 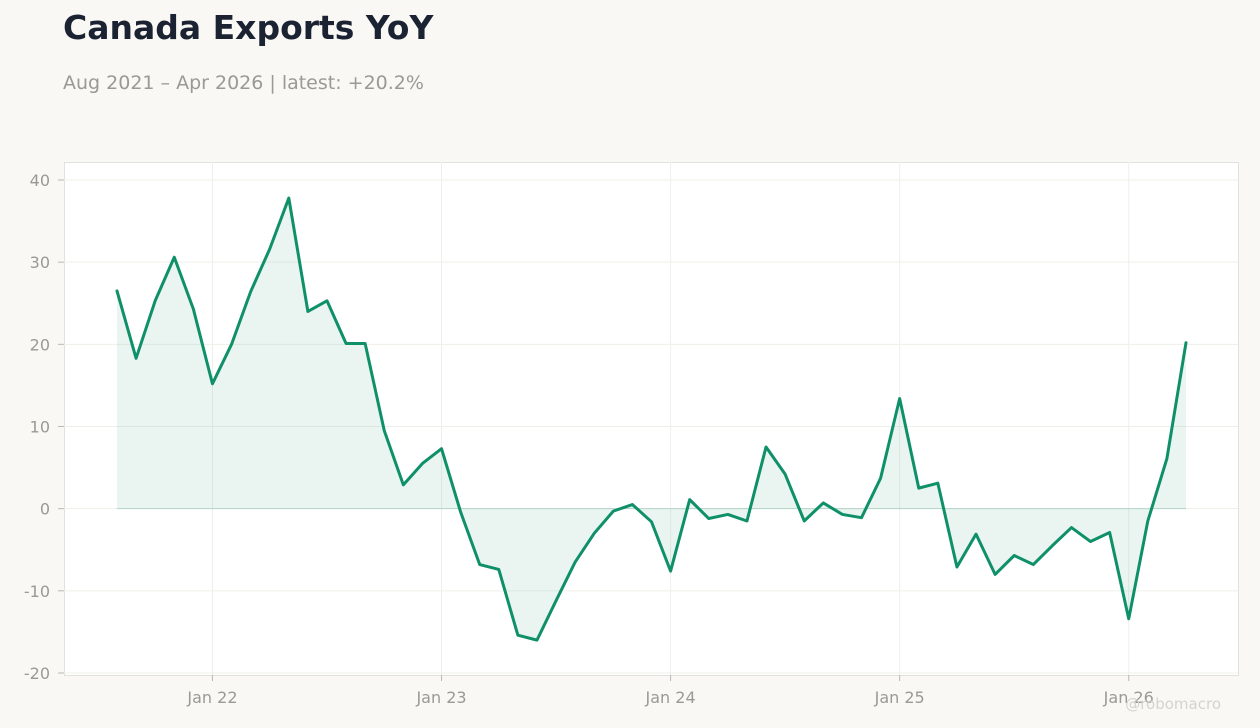 I want to click on x-tick-label: Jan 24, so click(x=670, y=697).